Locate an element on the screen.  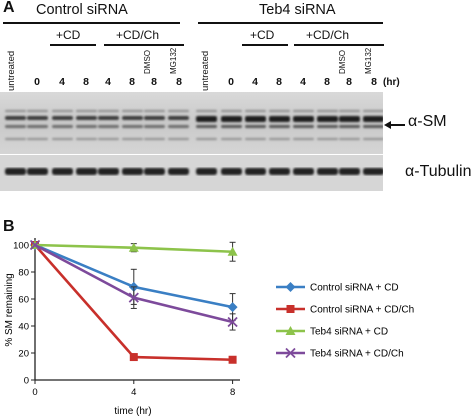
group-underline-teb4 is located at coordinates (290, 23).